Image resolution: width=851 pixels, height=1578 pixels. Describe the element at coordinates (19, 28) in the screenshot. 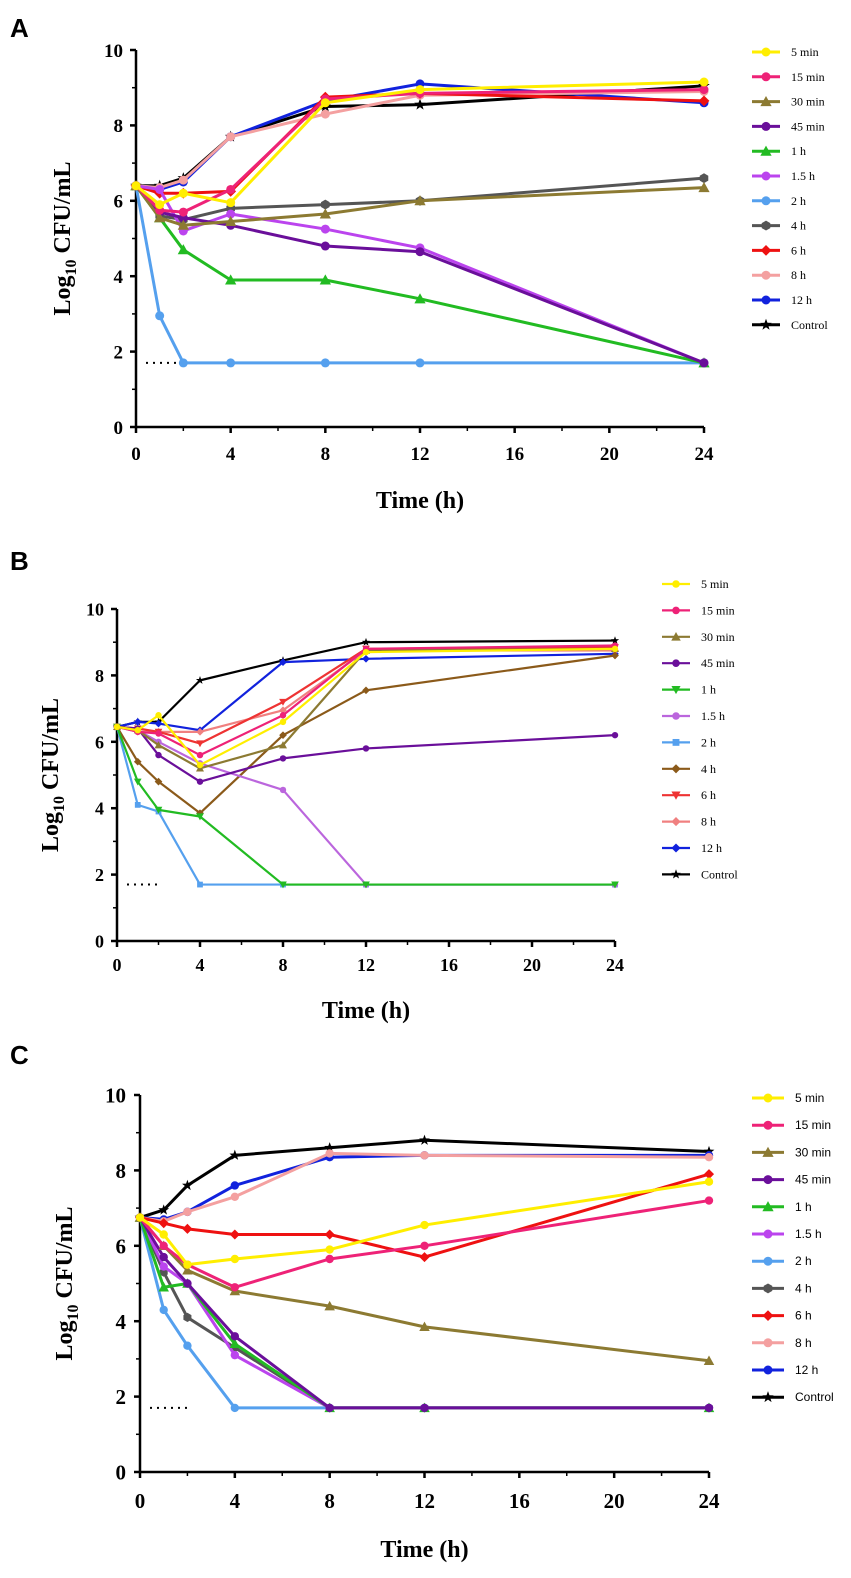

I see `panel-label: A` at that location.